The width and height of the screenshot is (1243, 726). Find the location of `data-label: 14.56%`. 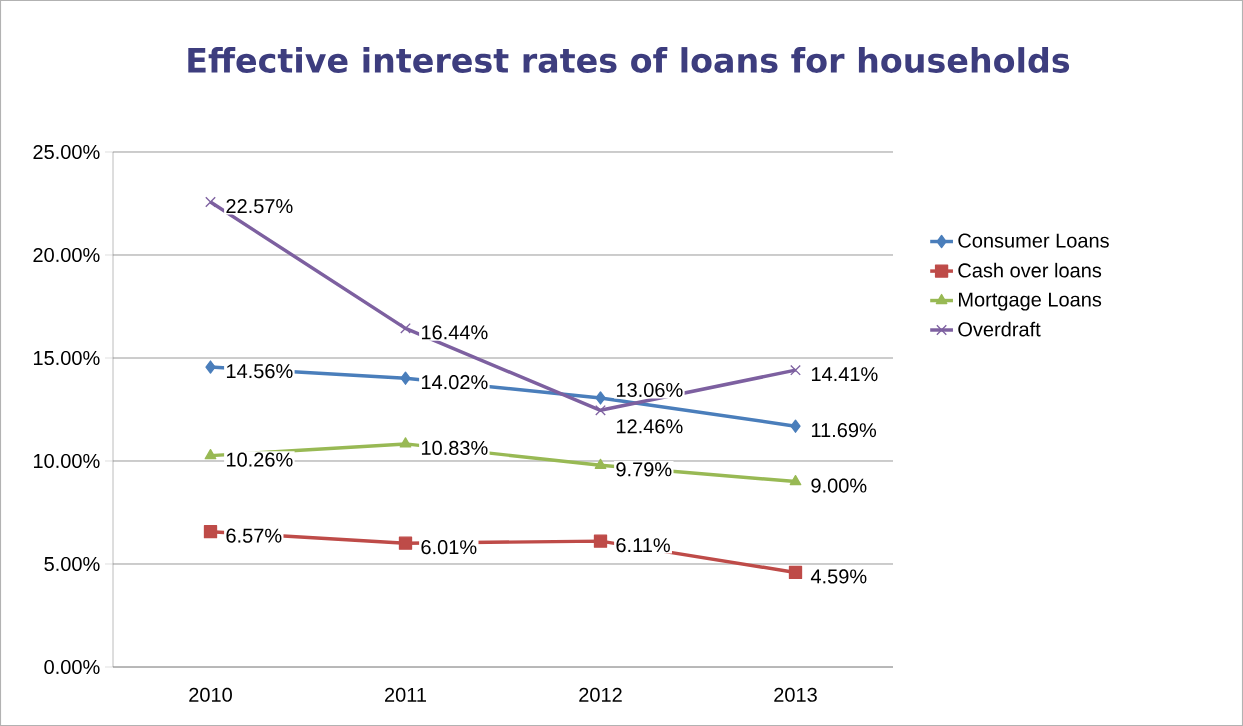

data-label: 14.56% is located at coordinates (259, 371).